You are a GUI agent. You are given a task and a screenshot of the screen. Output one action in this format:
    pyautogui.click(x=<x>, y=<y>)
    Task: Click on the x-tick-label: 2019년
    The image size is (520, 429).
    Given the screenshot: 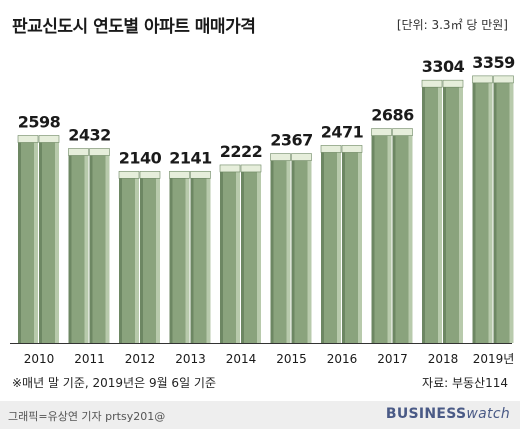 What is the action you would take?
    pyautogui.click(x=494, y=359)
    